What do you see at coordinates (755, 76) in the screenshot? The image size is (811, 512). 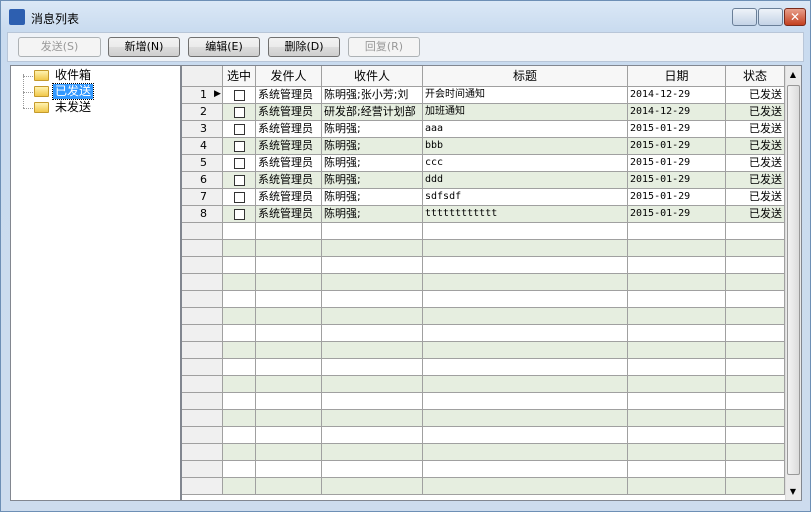 I see `column-header: 状态` at bounding box center [755, 76].